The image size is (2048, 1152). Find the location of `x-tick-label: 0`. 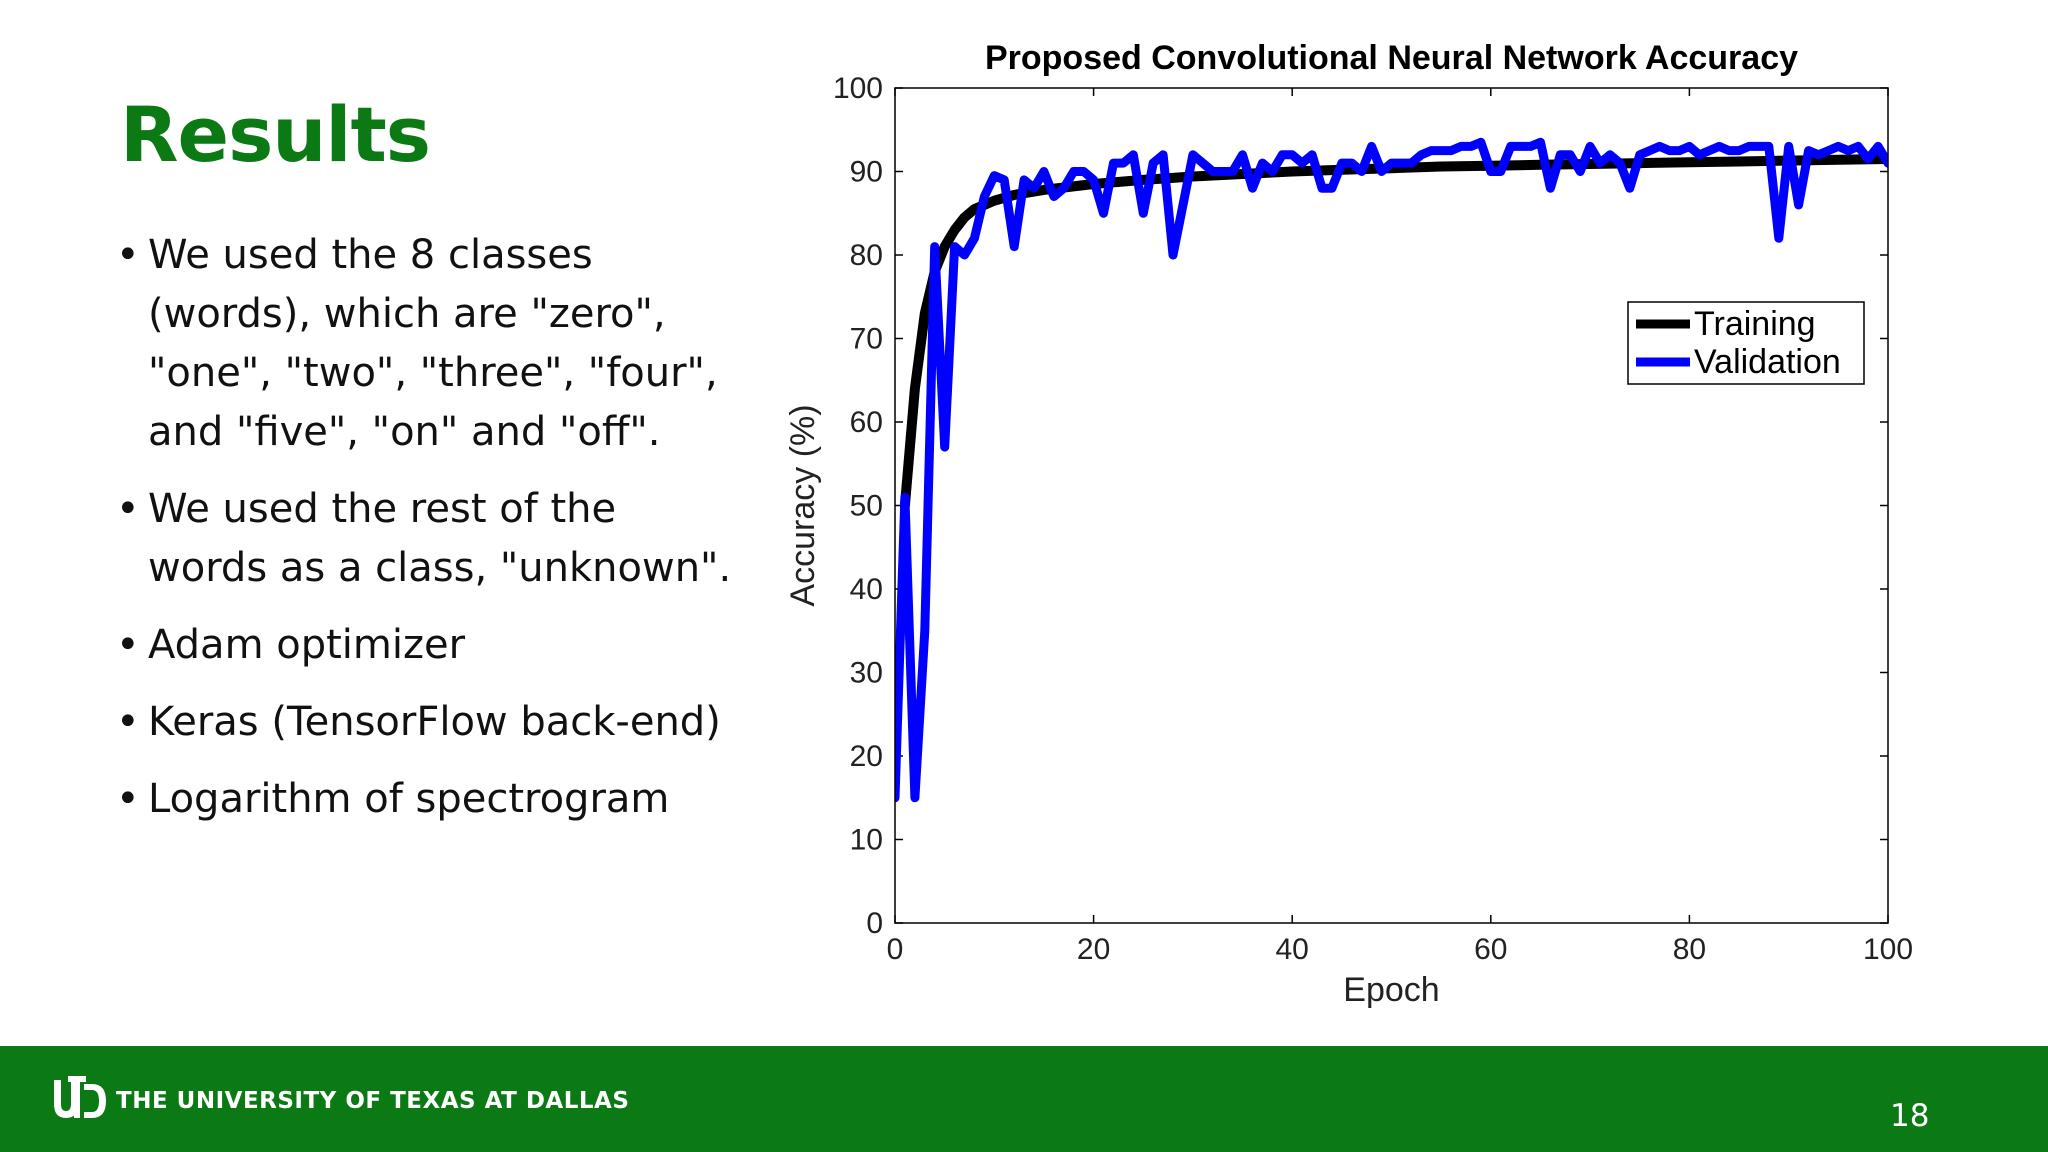

x-tick-label: 0 is located at coordinates (895, 949).